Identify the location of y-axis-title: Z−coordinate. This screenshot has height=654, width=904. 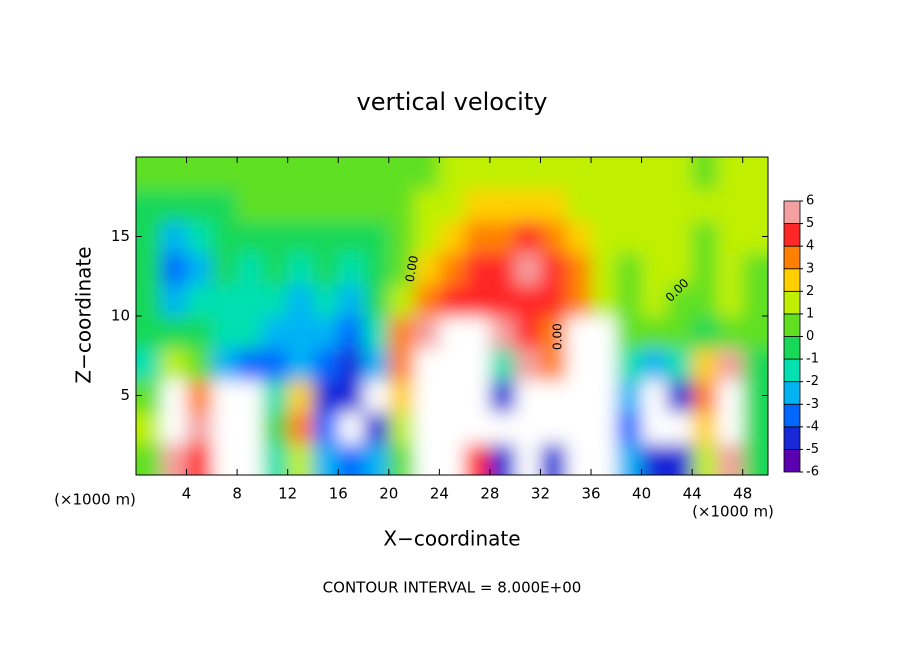
(84, 314).